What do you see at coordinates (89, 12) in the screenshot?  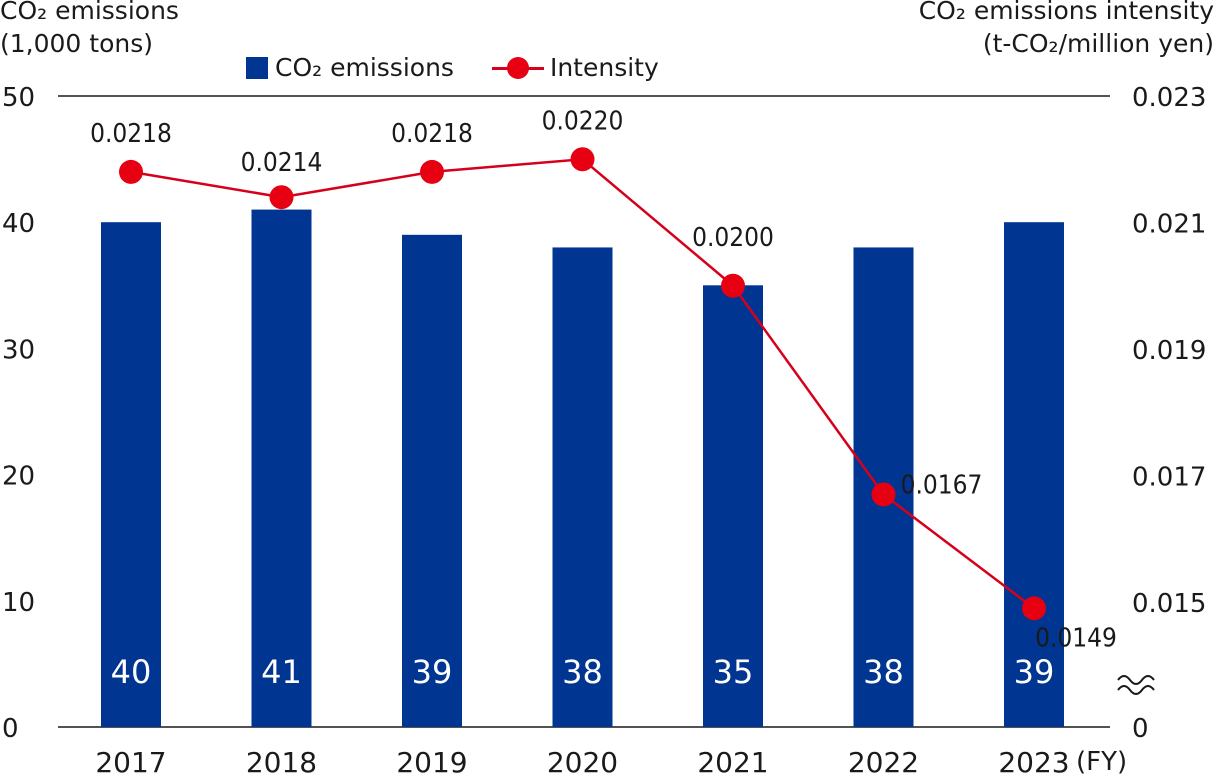 I see `left-axis-title-line1: CO₂ emissions` at bounding box center [89, 12].